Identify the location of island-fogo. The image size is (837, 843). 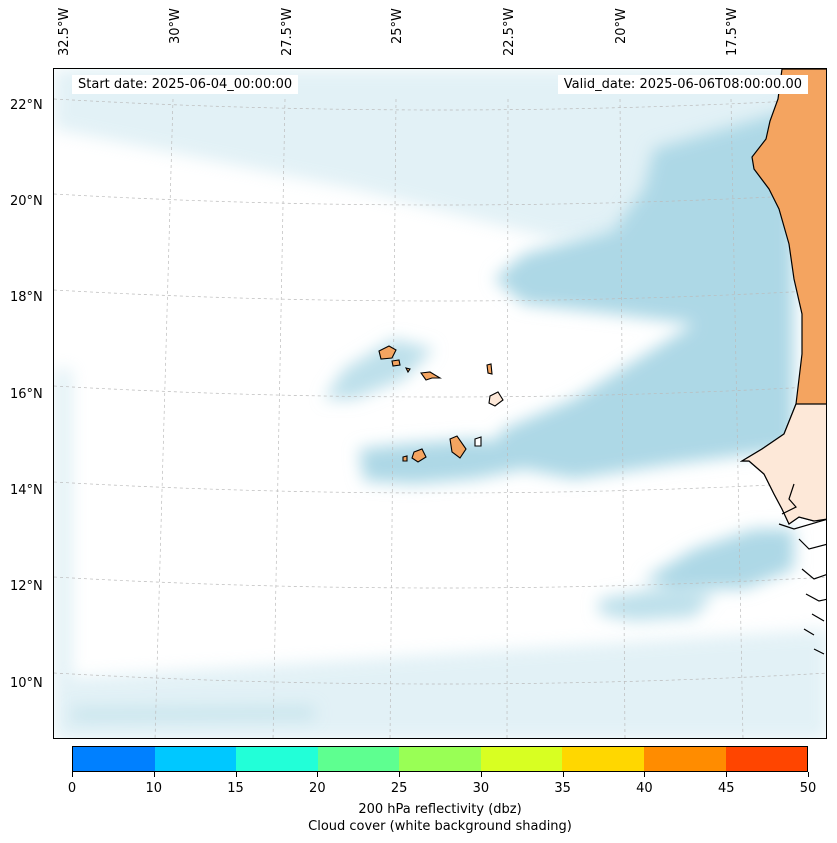
(419, 455).